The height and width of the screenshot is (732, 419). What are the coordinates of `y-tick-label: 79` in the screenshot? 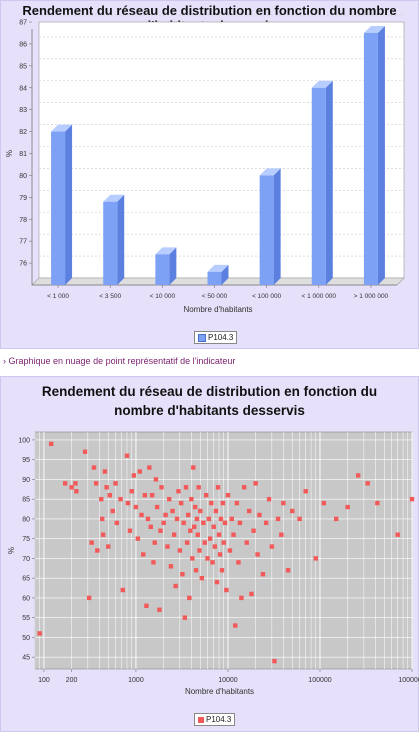 It's located at (23, 198).